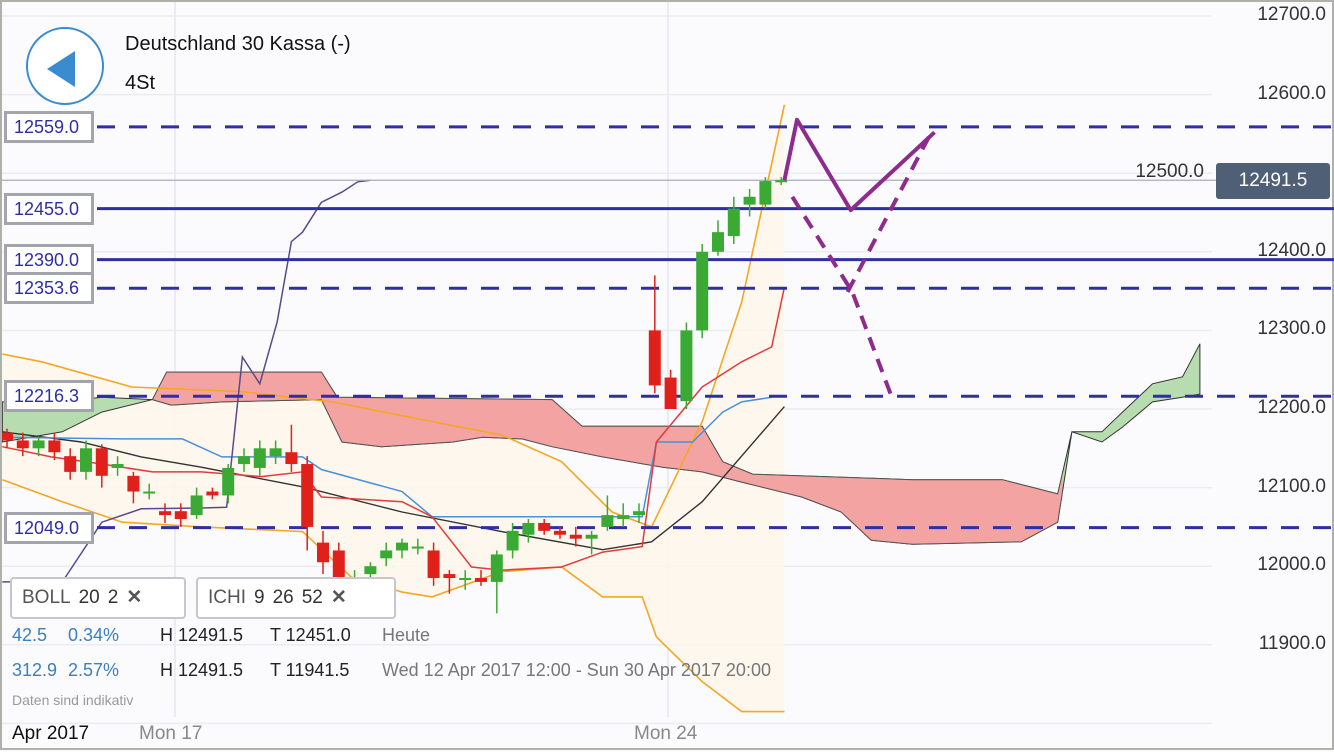  Describe the element at coordinates (30, 635) in the screenshot. I see `stat-change: 42.5` at that location.